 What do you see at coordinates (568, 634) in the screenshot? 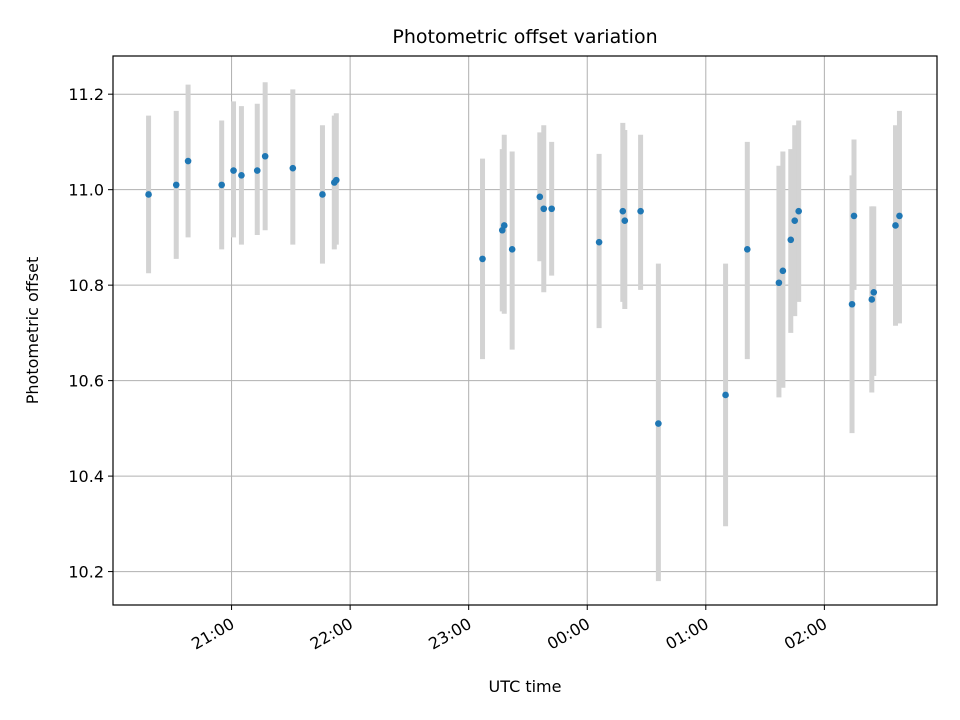
I see `x-tick-label: 00:00` at bounding box center [568, 634].